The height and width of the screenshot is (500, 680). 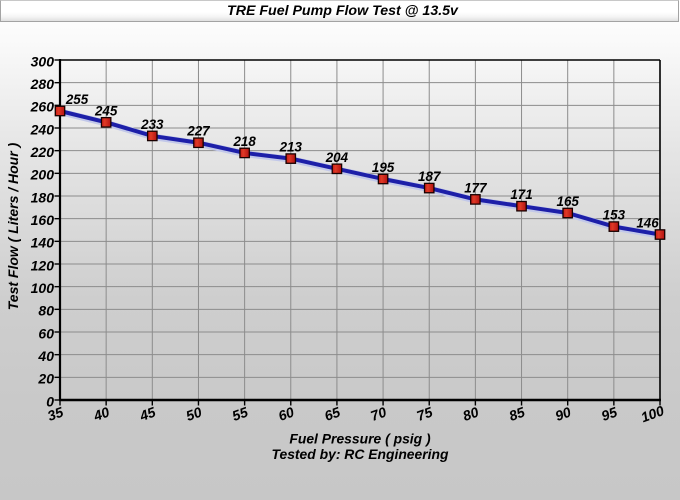 What do you see at coordinates (13, 226) in the screenshot?
I see `svg-text: Test Flow ( Liters / Hour )` at bounding box center [13, 226].